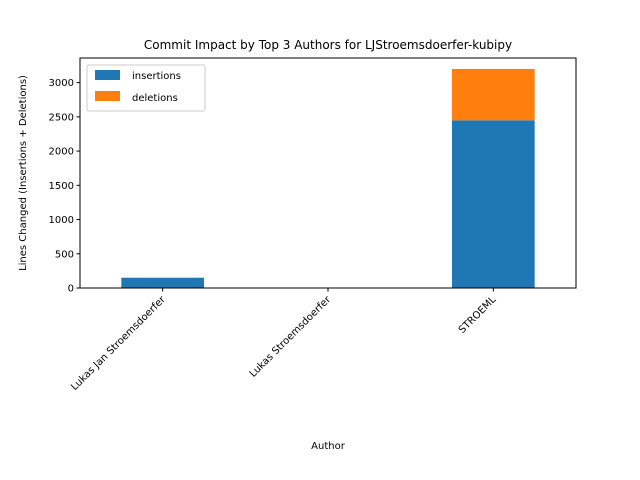 Image resolution: width=640 pixels, height=480 pixels. What do you see at coordinates (146, 88) in the screenshot?
I see `legend: insertions deletions` at bounding box center [146, 88].